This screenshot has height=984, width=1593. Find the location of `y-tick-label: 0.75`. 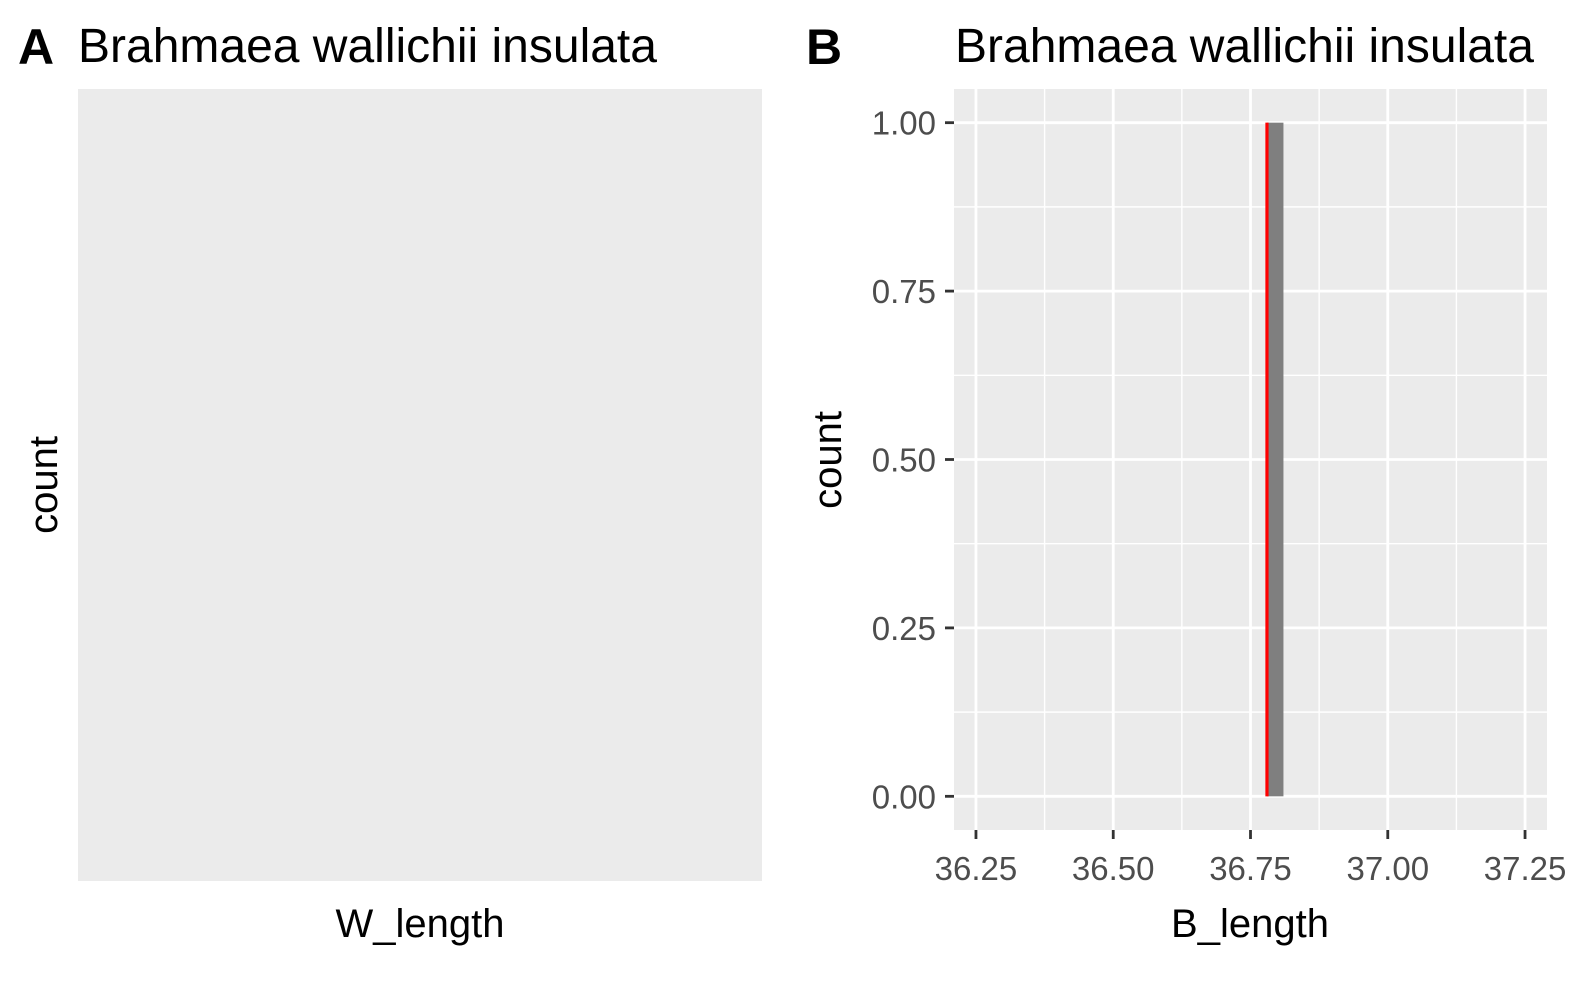

y-tick-label: 0.75 is located at coordinates (904, 291).